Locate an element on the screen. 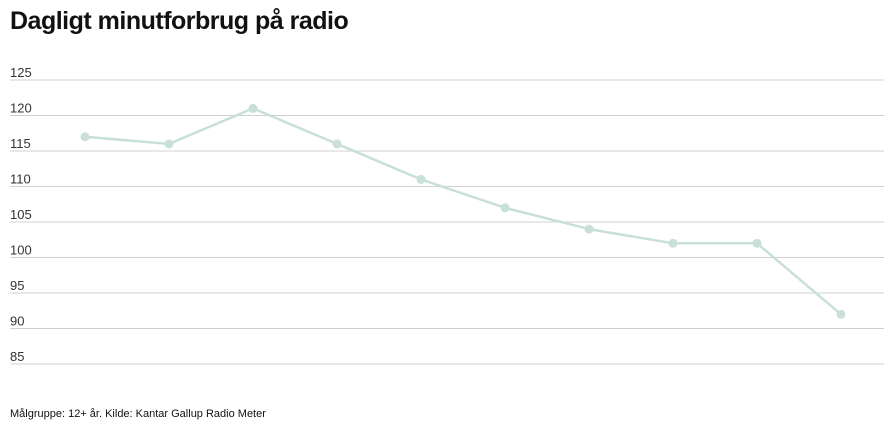 This screenshot has width=894, height=432. y-tick-label: 85 is located at coordinates (17, 356).